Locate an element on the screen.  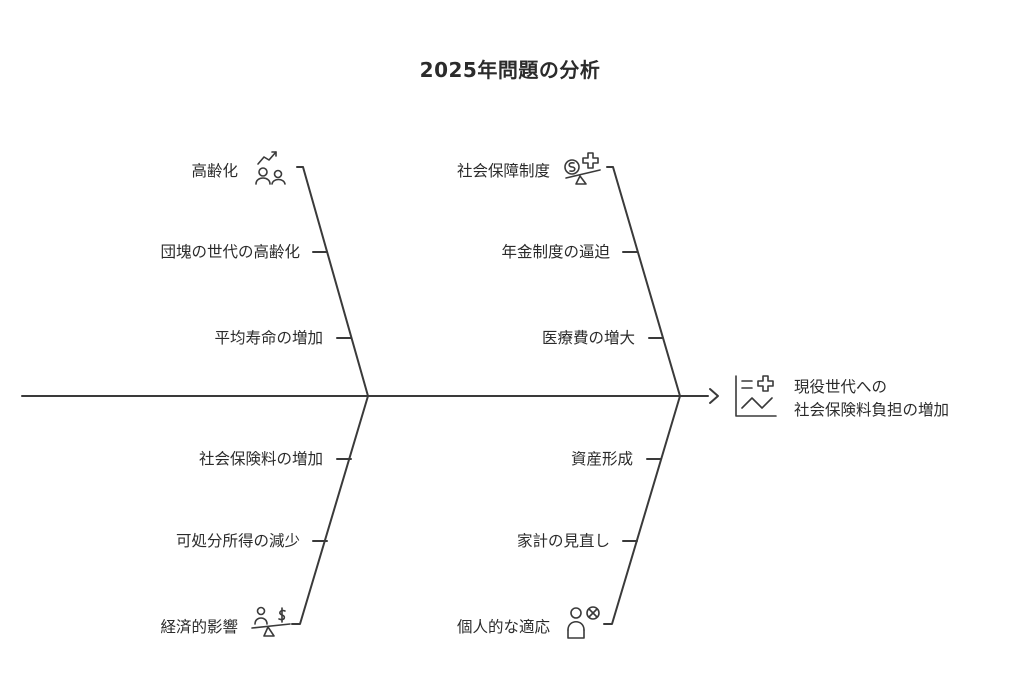
bone-upper-right is located at coordinates (643, 281).